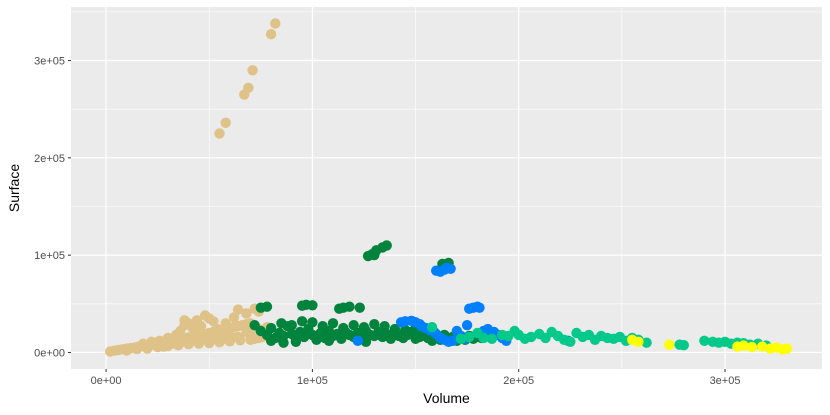 This screenshot has width=830, height=415. Describe the element at coordinates (14, 188) in the screenshot. I see `y-axis-title: Surface` at that location.